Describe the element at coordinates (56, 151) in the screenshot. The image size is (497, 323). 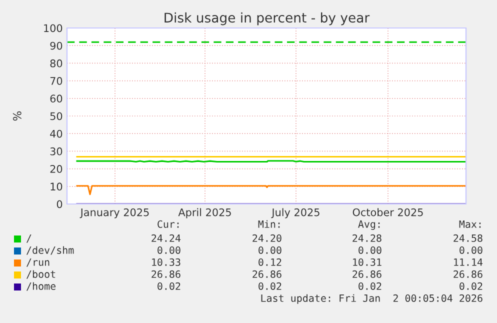
I see `y-tick-label: 30` at that location.